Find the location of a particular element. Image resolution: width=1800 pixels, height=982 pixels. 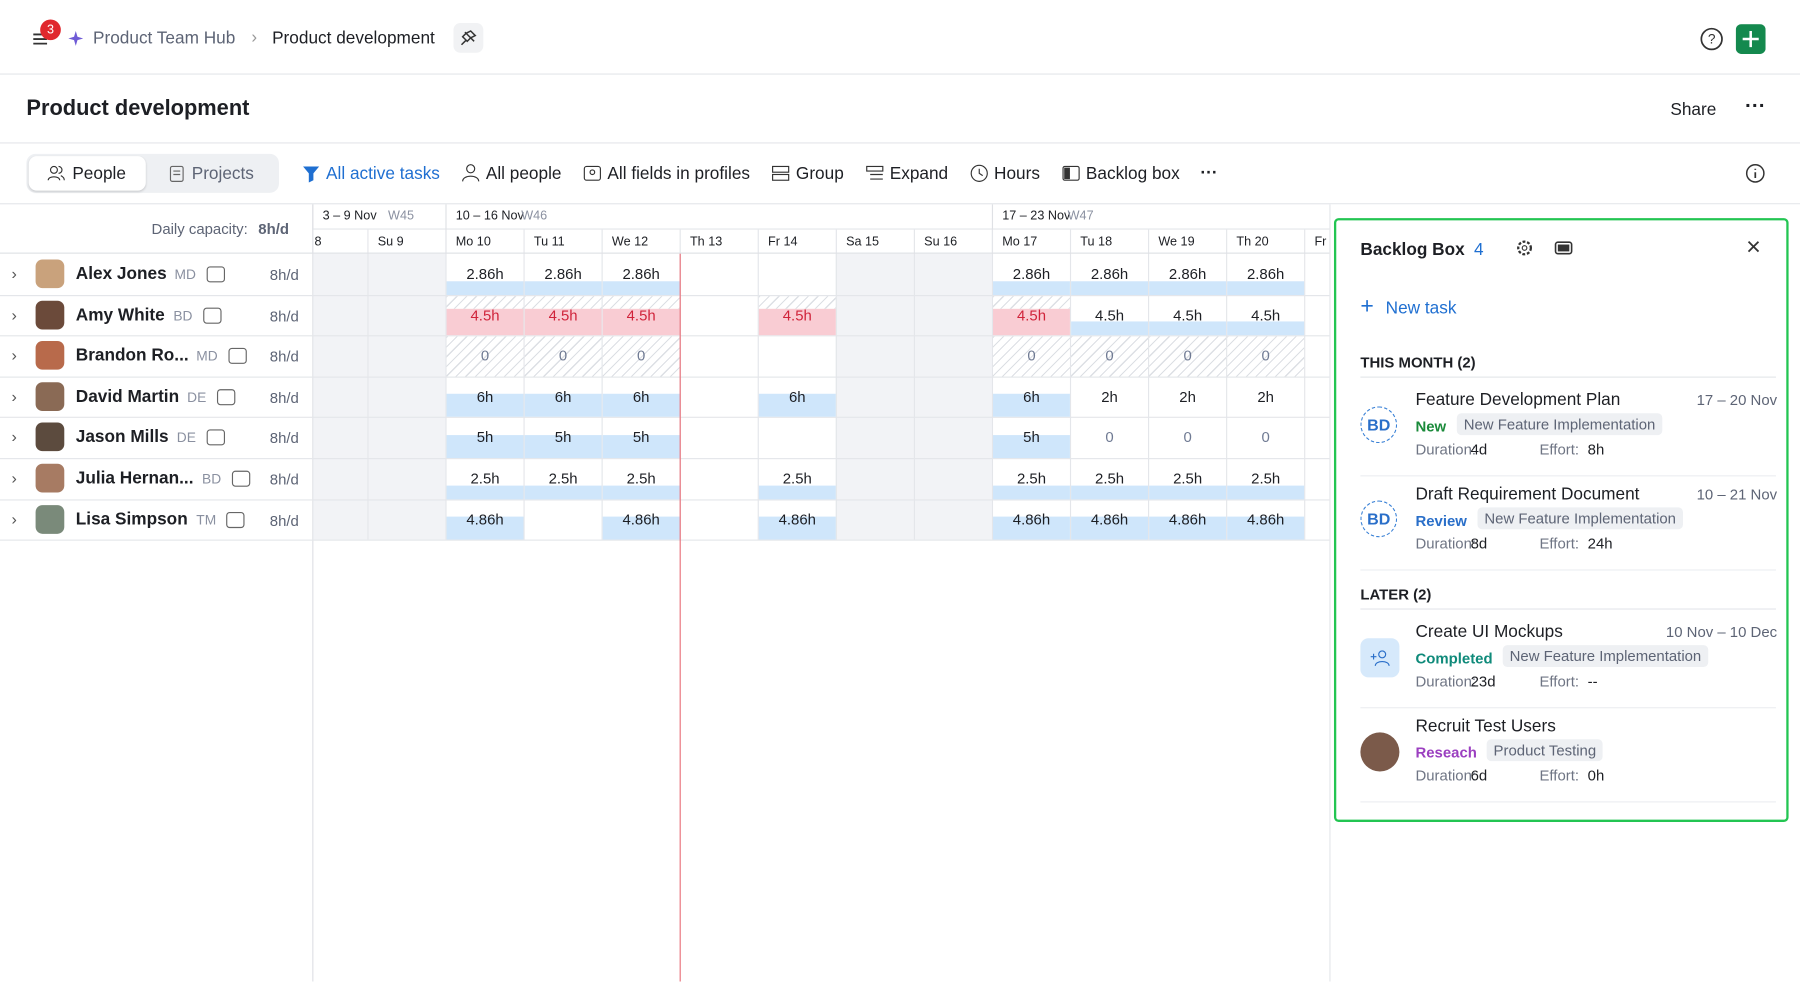

tab: Projects is located at coordinates (221, 173).